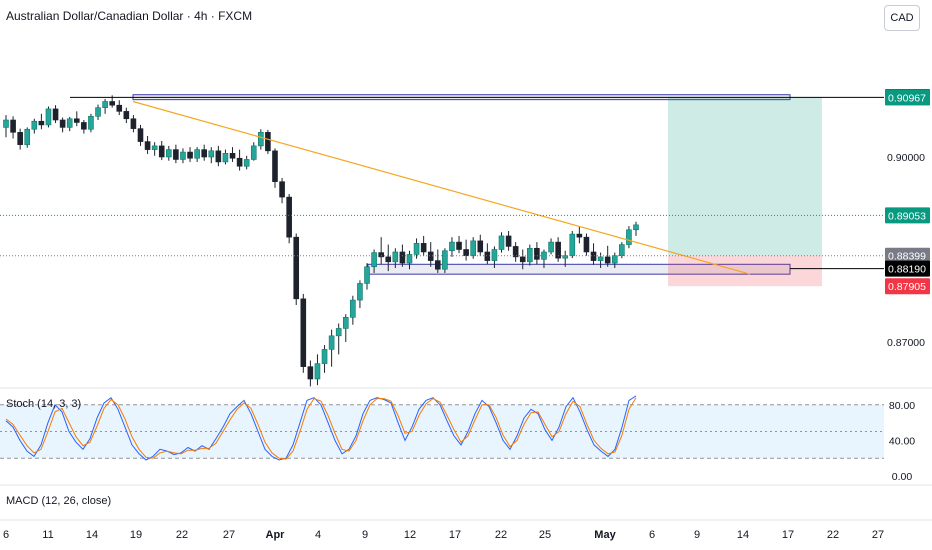 This screenshot has width=932, height=550. Describe the element at coordinates (902, 18) in the screenshot. I see `currency-button: CAD` at that location.